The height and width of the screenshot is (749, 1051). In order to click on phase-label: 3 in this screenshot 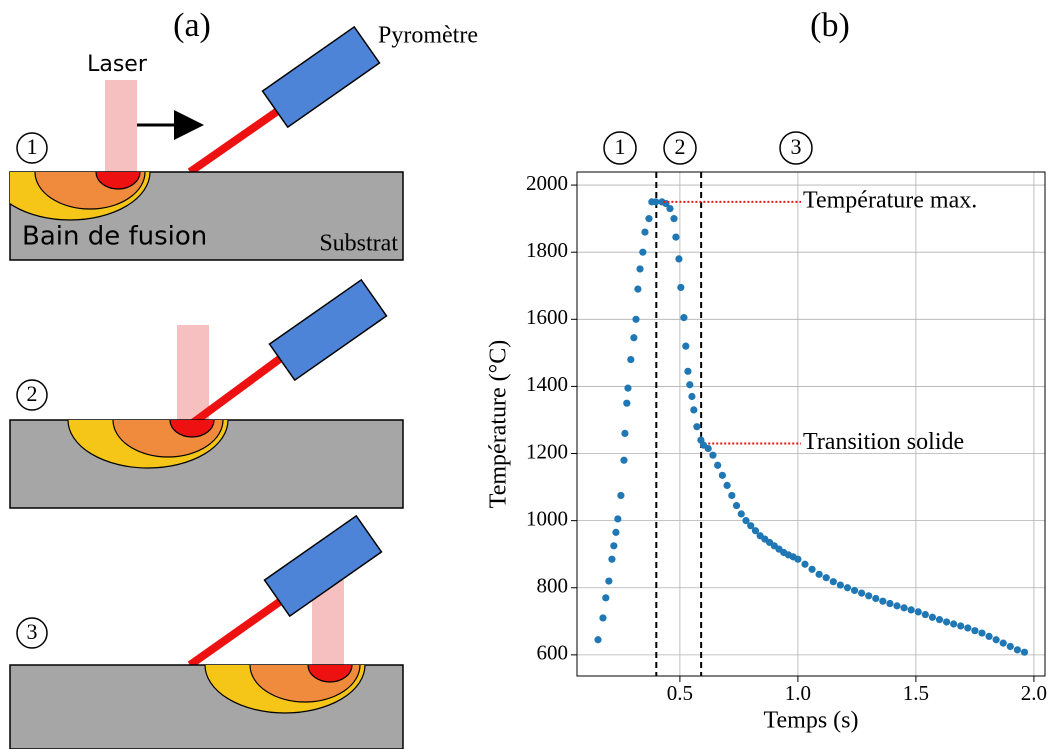, I will do `click(796, 146)`.